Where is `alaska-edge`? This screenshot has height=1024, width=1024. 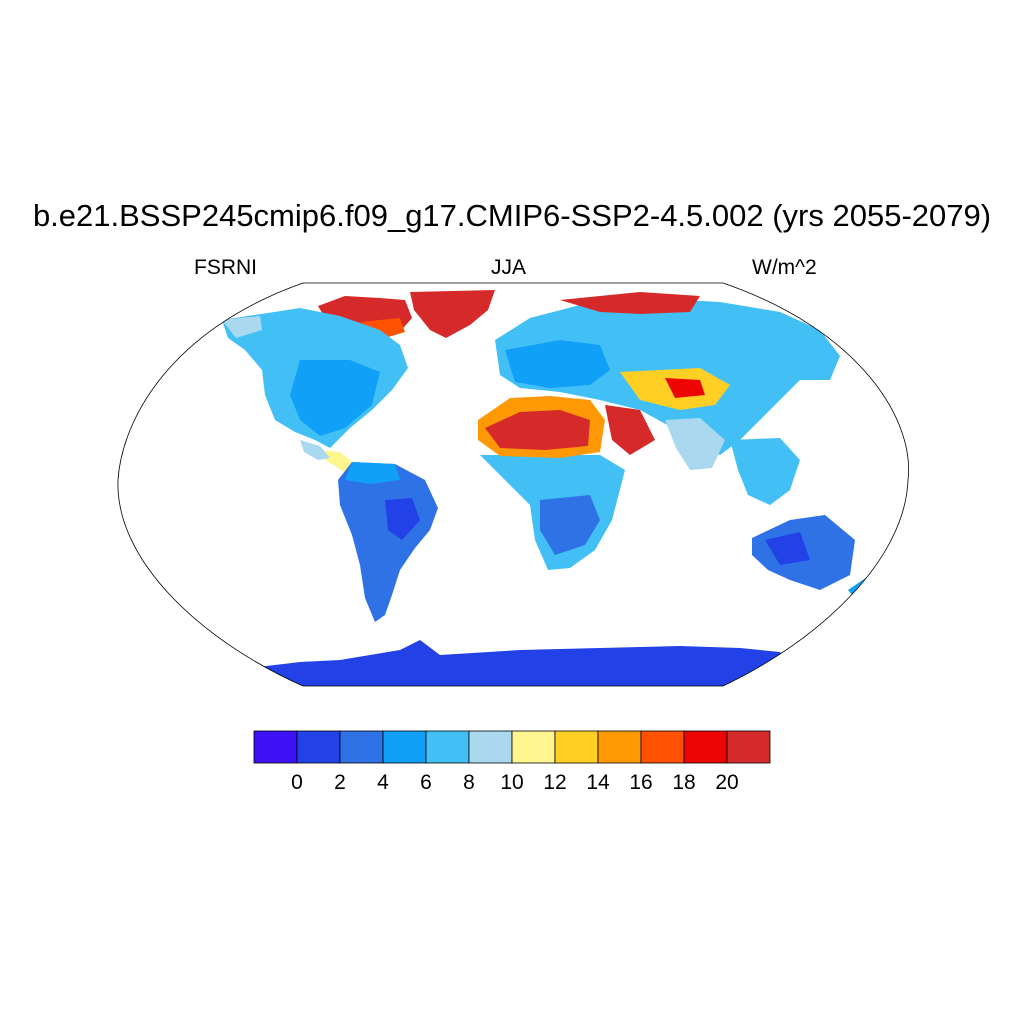 alaska-edge is located at coordinates (242, 327).